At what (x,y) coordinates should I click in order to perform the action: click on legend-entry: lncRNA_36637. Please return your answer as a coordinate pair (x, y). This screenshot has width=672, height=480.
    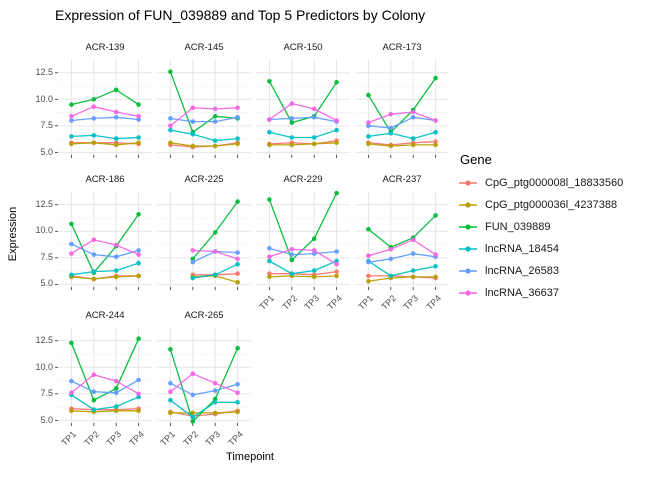
    Looking at the image, I should click on (563, 292).